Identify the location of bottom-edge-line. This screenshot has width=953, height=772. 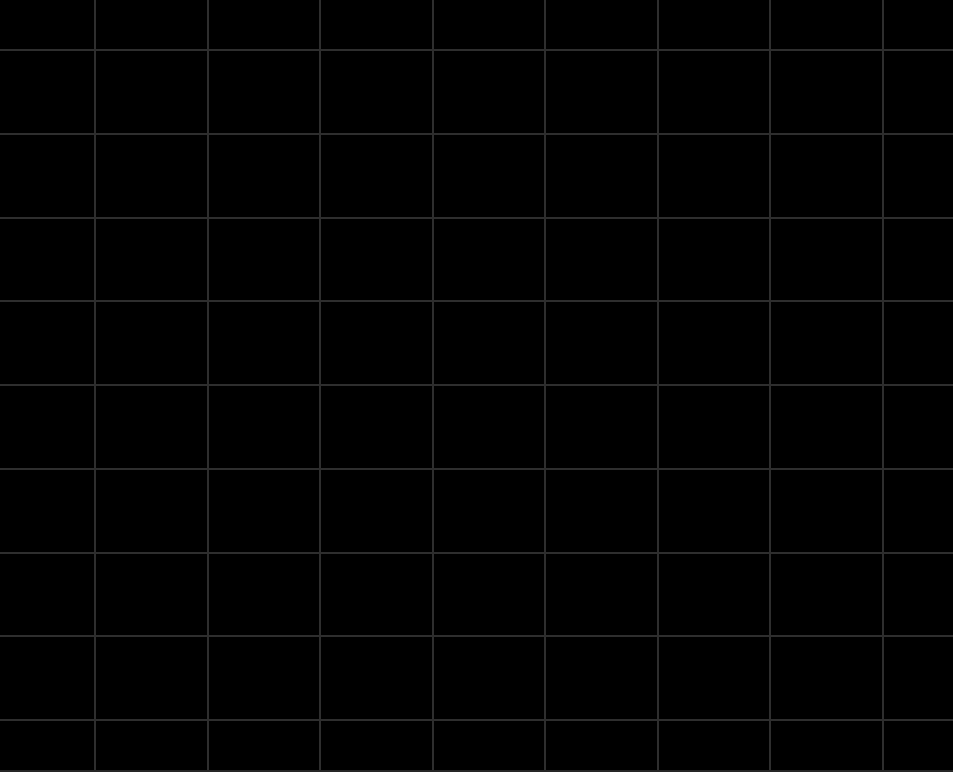
(476, 771).